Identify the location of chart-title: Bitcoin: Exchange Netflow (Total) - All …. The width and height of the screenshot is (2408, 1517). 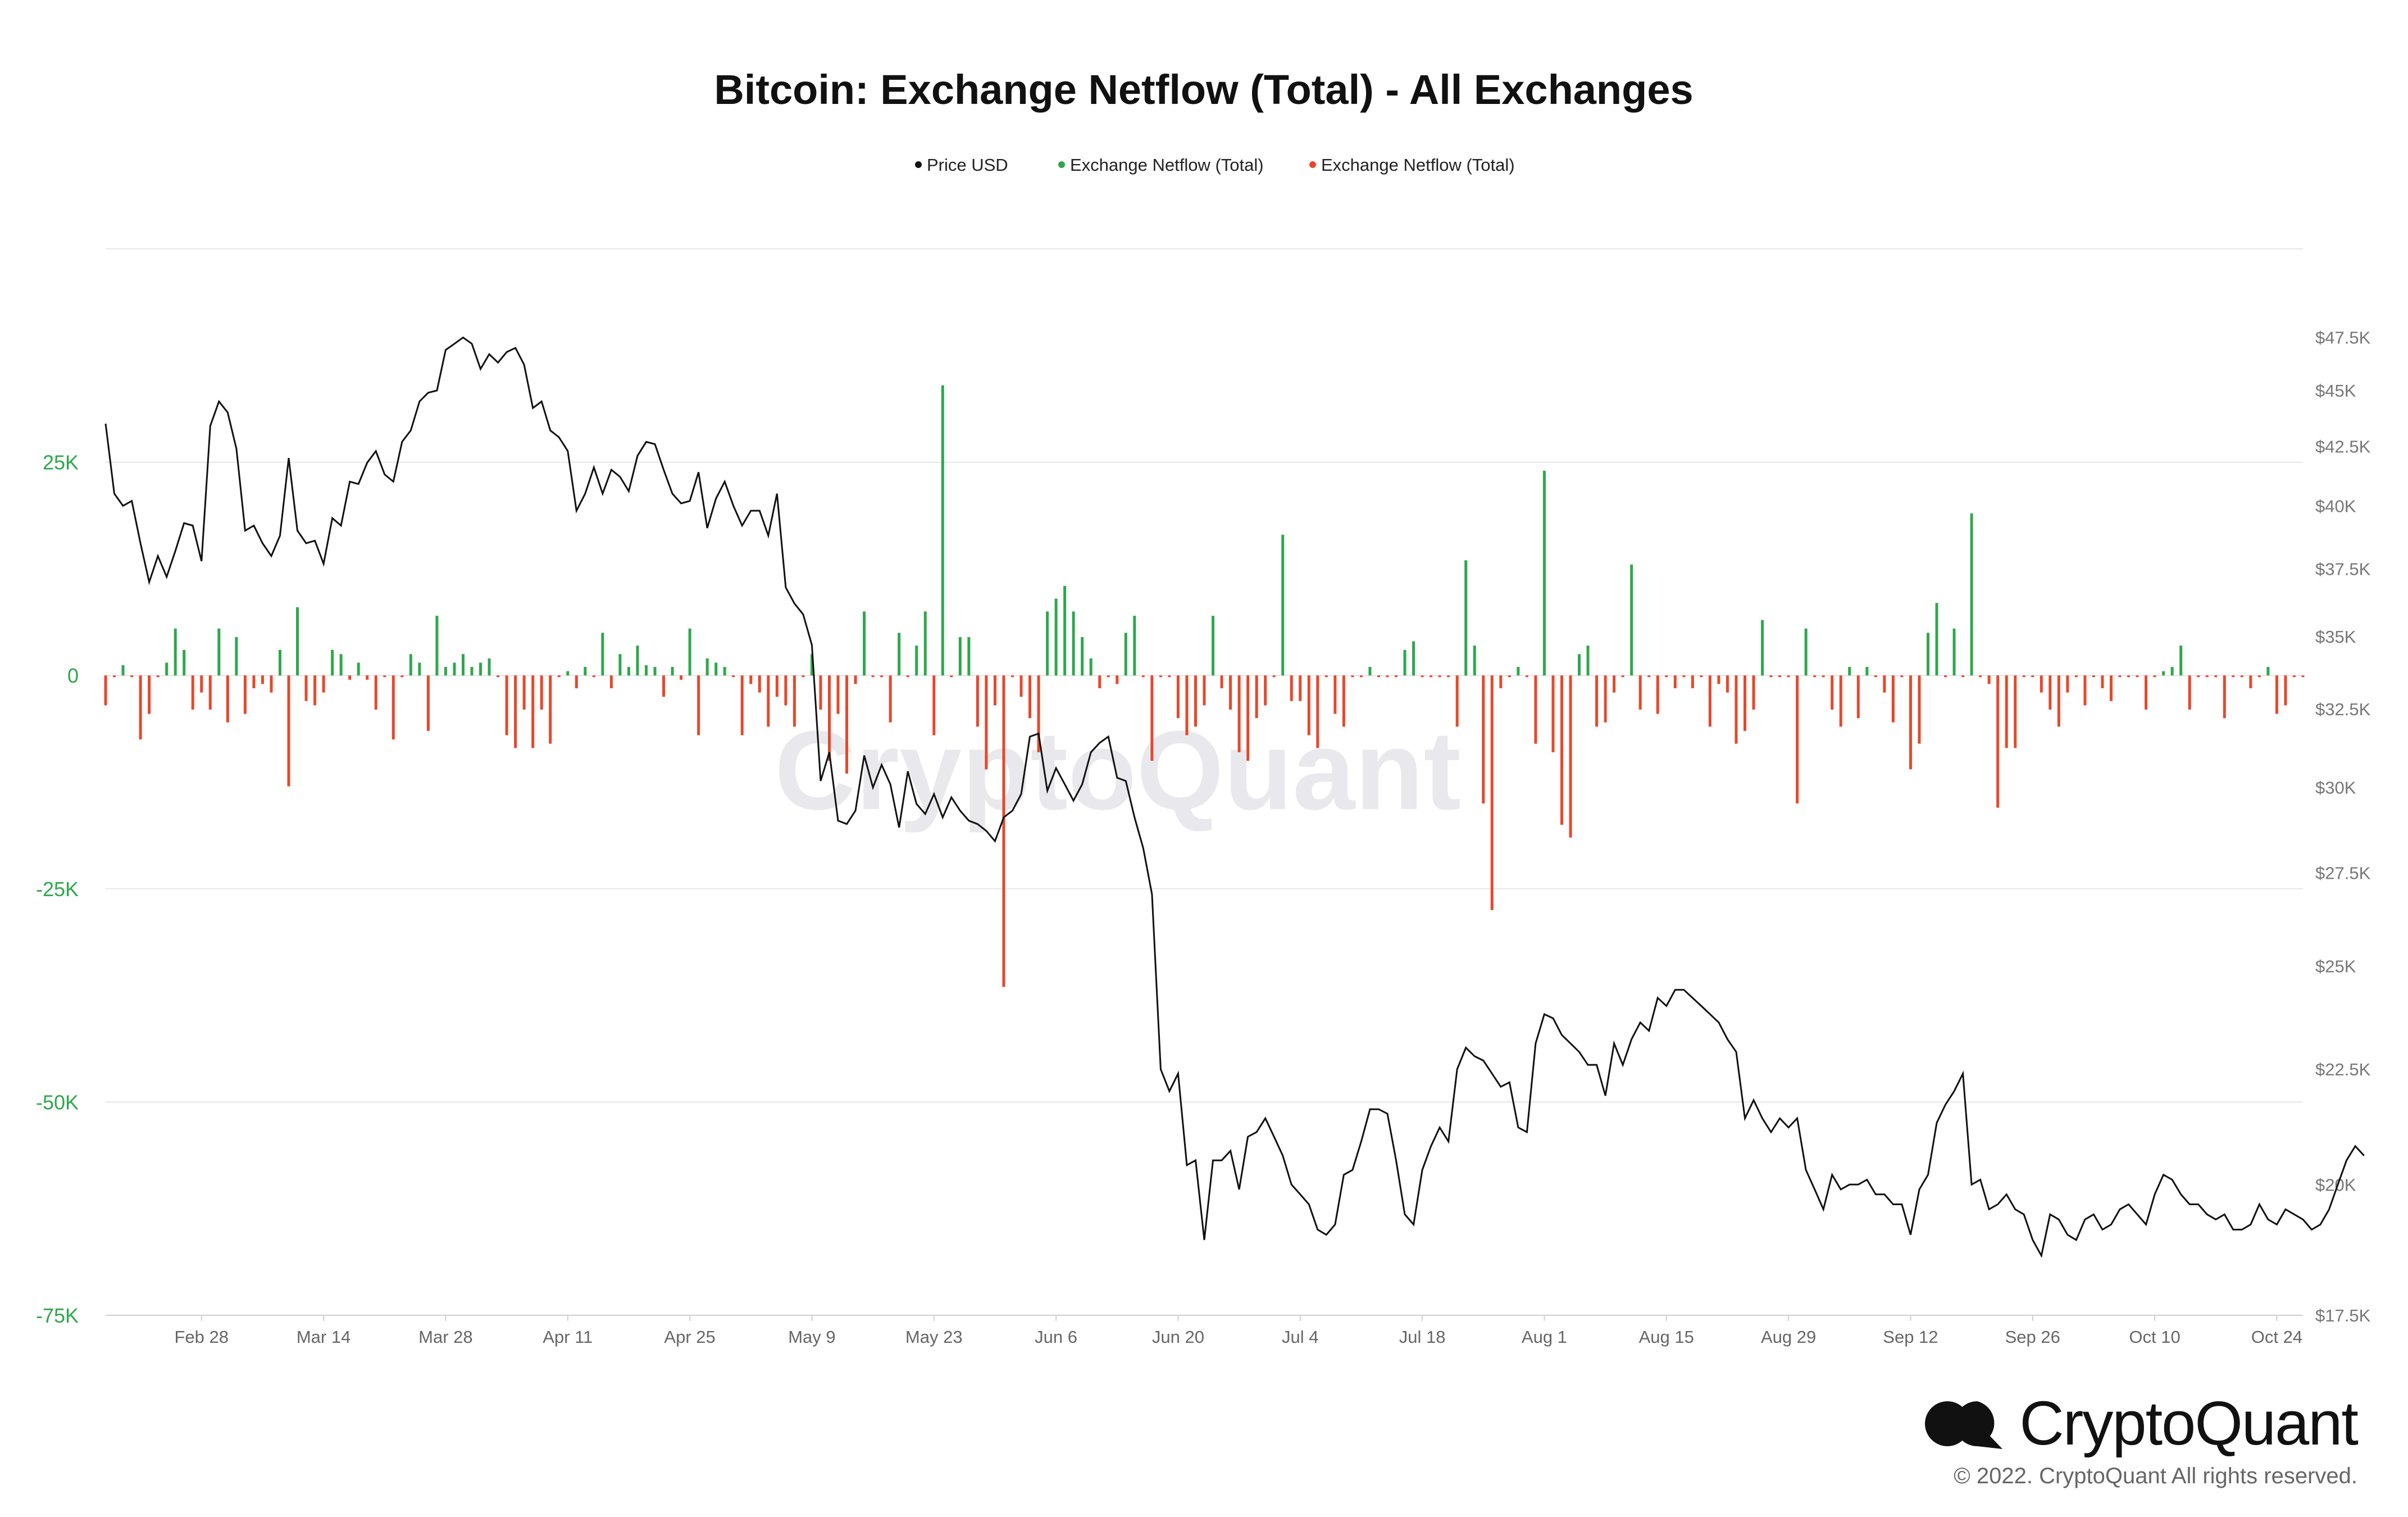
(1203, 89).